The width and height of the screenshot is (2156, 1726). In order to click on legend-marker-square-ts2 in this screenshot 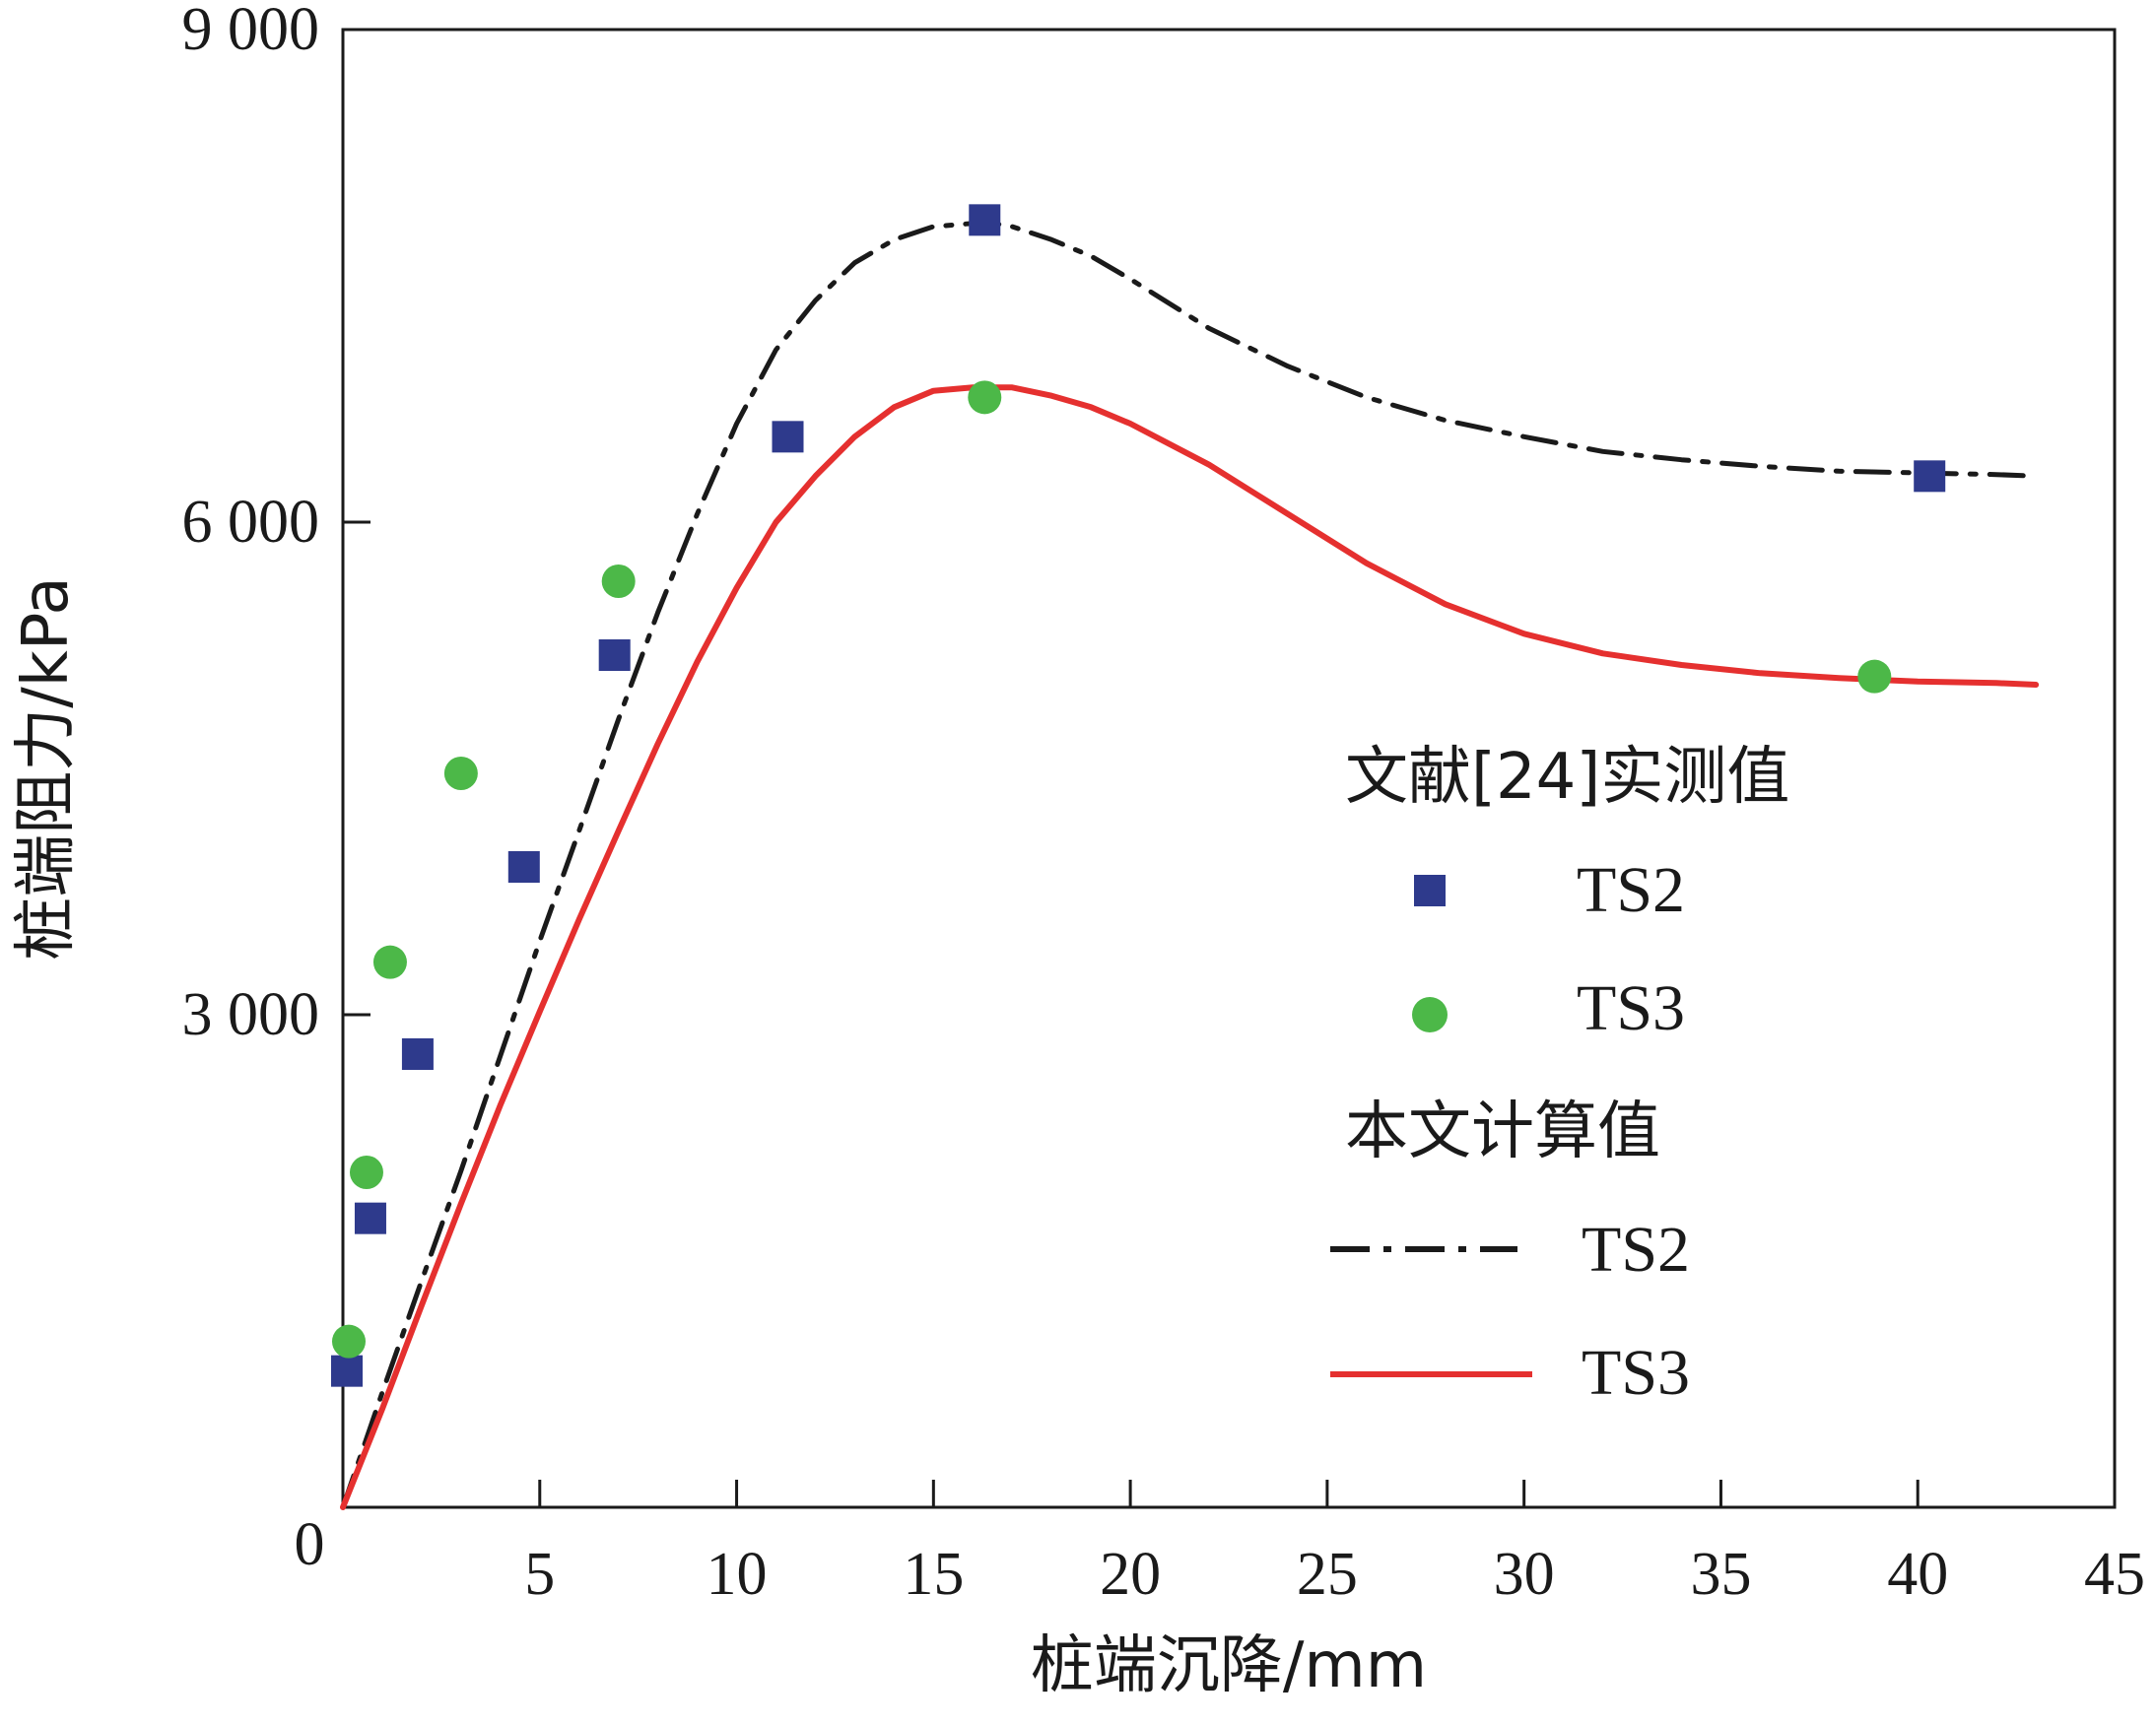, I will do `click(1430, 890)`.